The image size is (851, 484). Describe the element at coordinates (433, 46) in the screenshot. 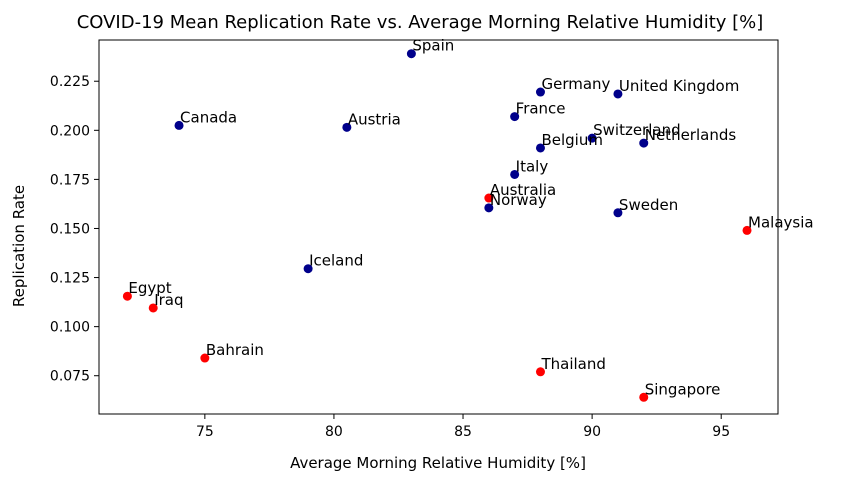

I see `data-point-label: Spain` at that location.